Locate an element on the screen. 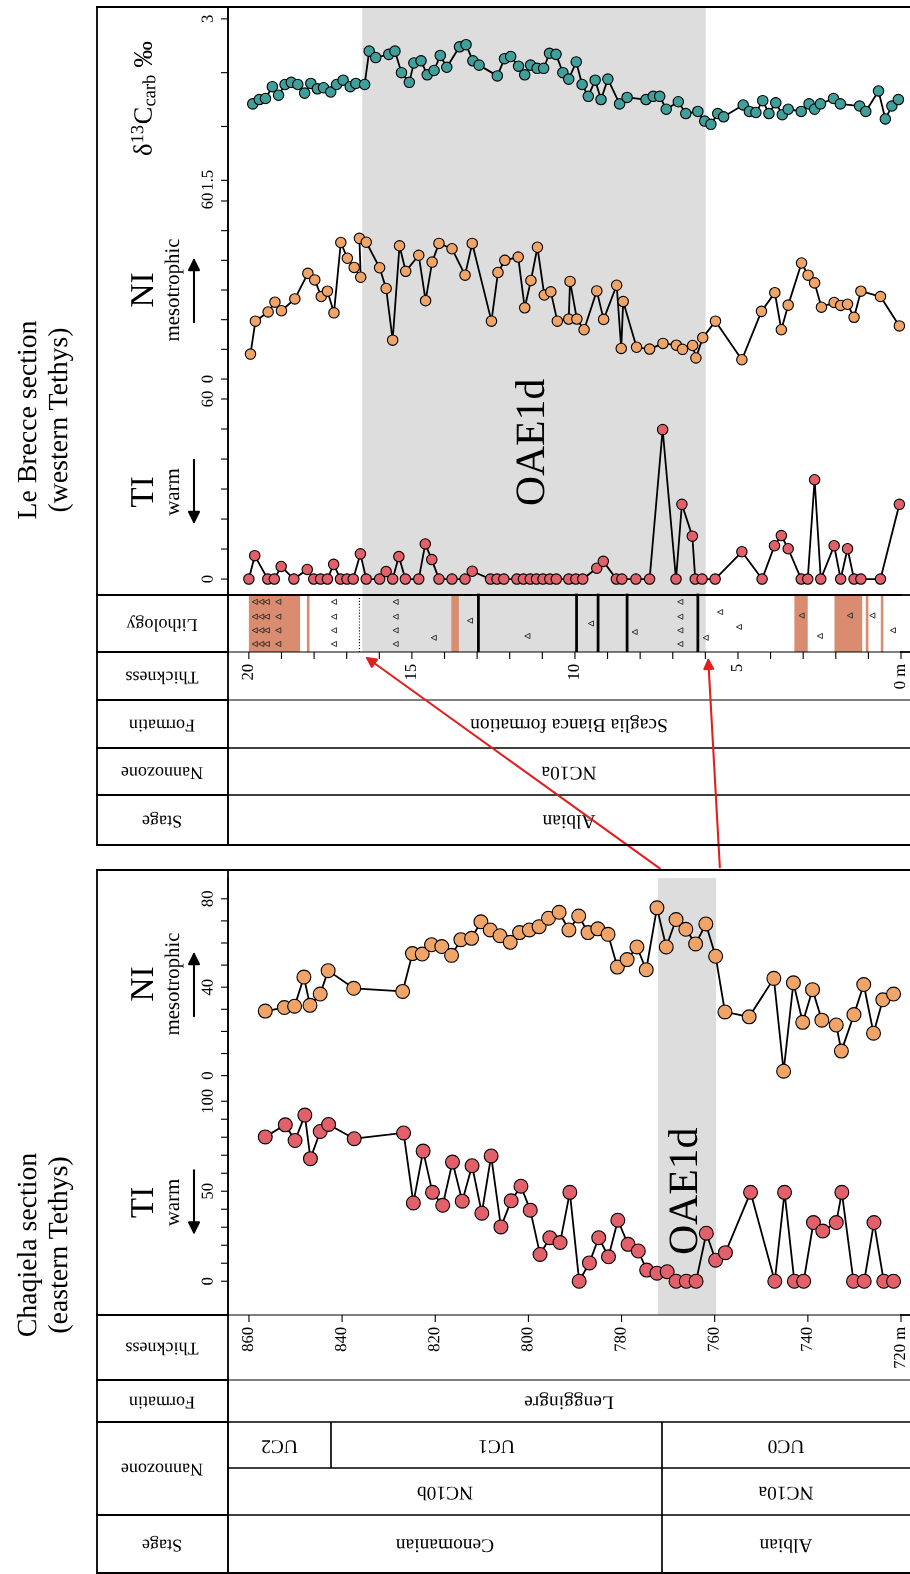 Image resolution: width=910 pixels, height=1574 pixels. x-tick-label: 720 m is located at coordinates (899, 1347).